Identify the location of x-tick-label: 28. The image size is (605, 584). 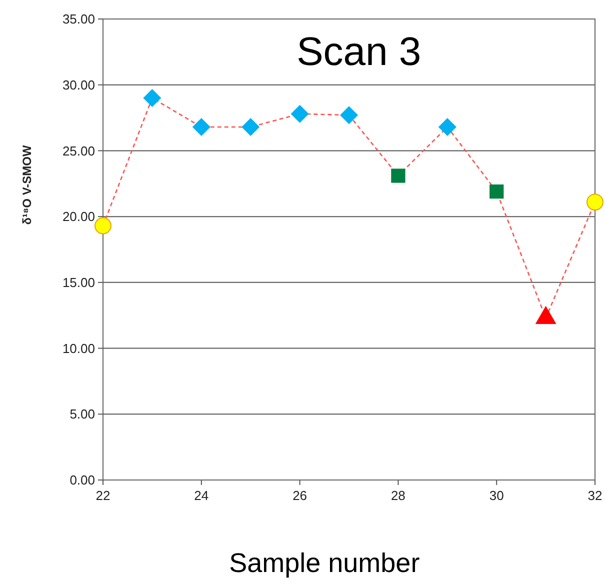
(398, 495).